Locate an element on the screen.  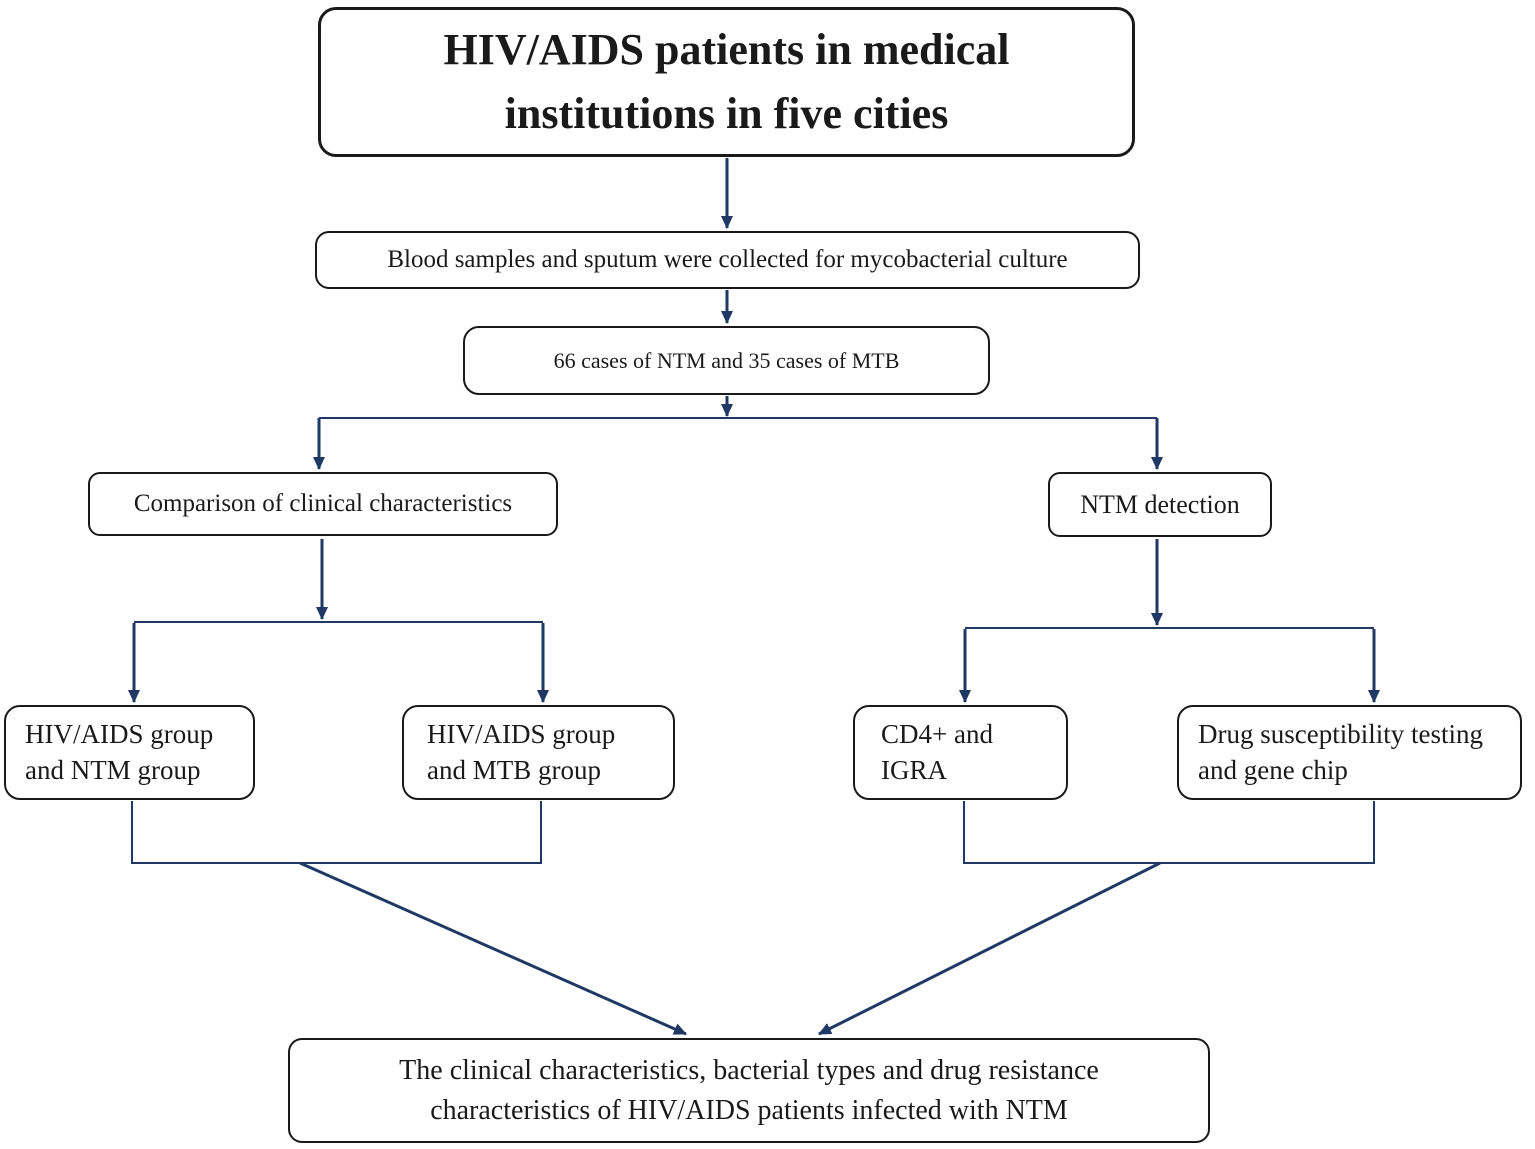
node-cases: 66 cases of NTM and 35 cases of MTB is located at coordinates (726, 360).